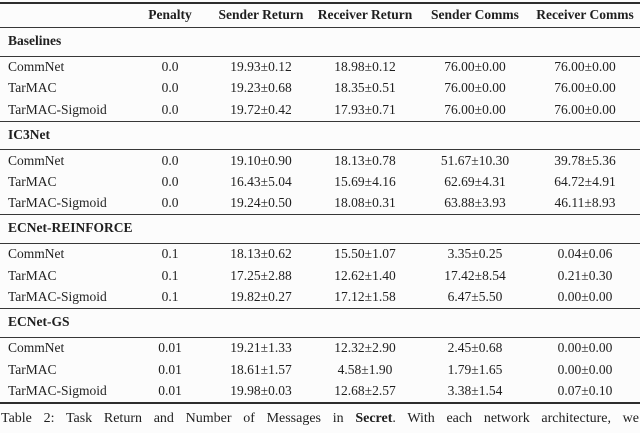 Image resolution: width=640 pixels, height=433 pixels. Describe the element at coordinates (475, 15) in the screenshot. I see `column-header-sender-comms: Sender Comms` at that location.